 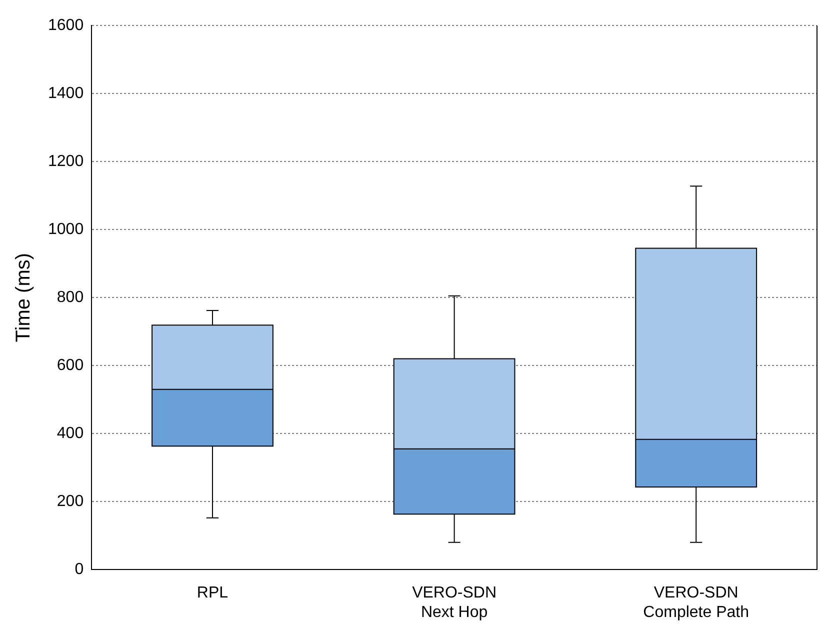 I want to click on y-tick-label: 400, so click(x=70, y=433).